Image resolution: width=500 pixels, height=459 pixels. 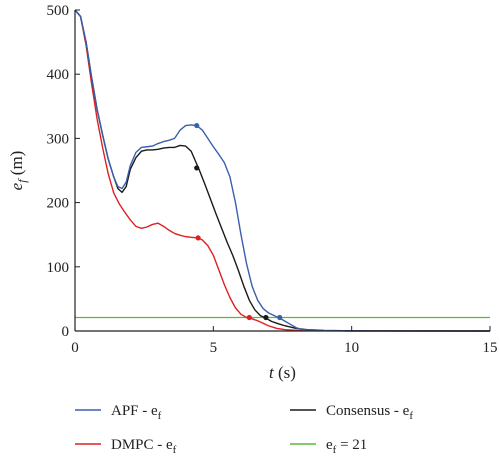 I want to click on x-tick-label: 10, so click(x=351, y=348).